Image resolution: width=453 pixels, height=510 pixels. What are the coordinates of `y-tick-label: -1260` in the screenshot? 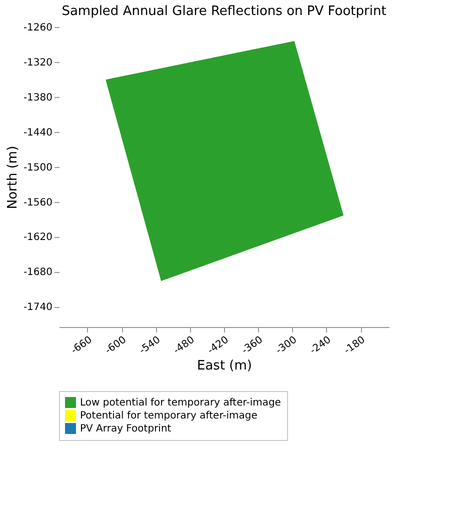 It's located at (37, 28).